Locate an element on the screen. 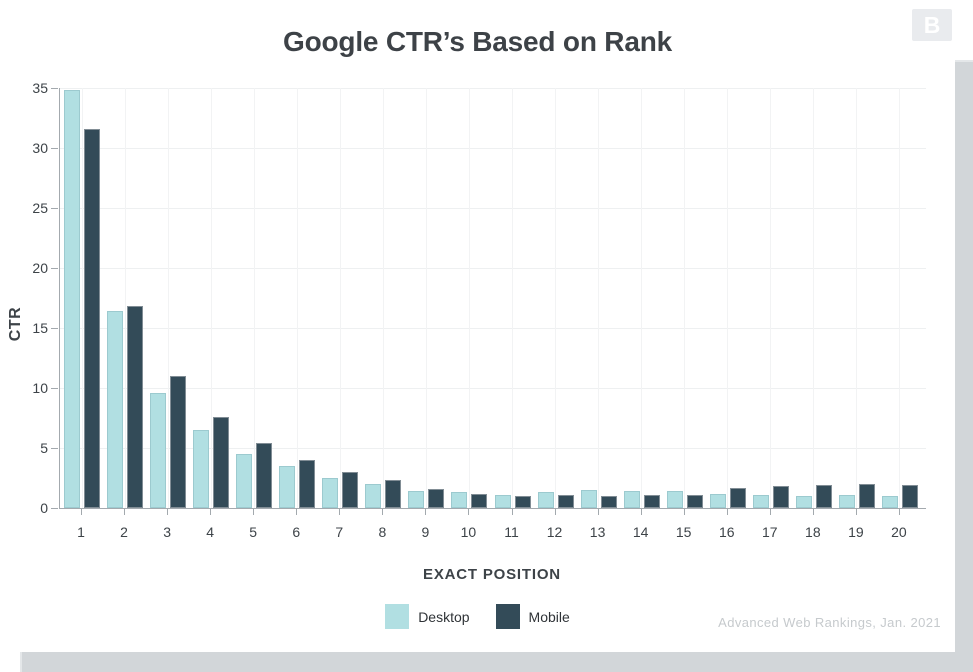 The width and height of the screenshot is (973, 672). x-tick-label-6: 6 is located at coordinates (296, 532).